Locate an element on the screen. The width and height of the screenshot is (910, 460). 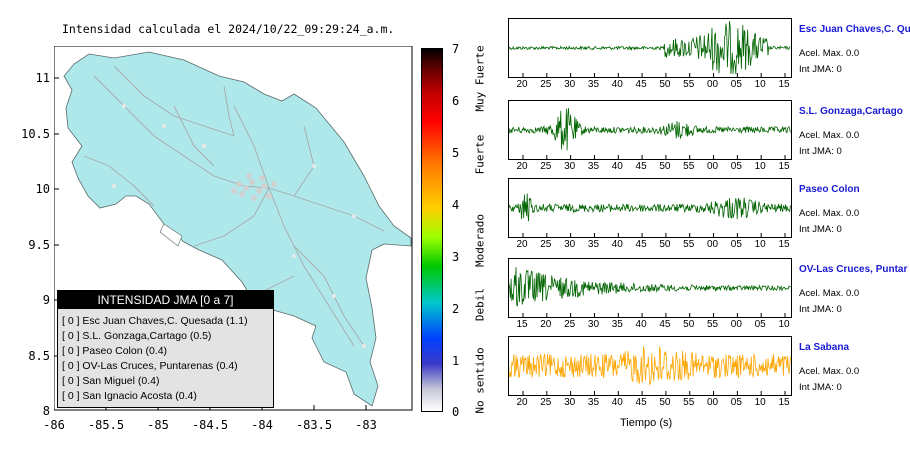
legend-row: [ 0 ] Esc Juan Chaves,C. Quesada (1.1) is located at coordinates (155, 321).